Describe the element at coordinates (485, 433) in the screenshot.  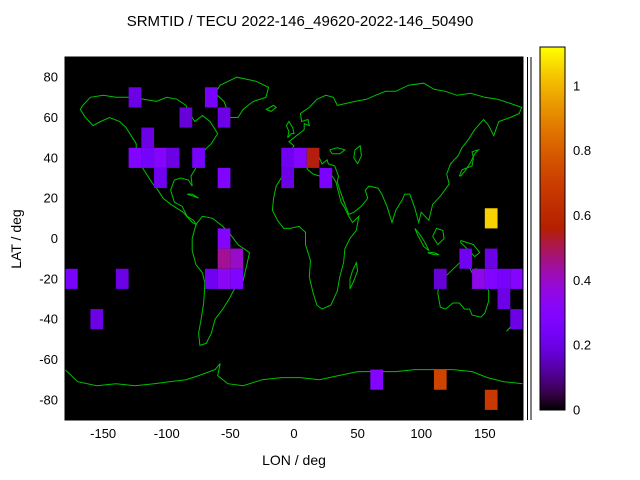
I see `x-tick-label: 150` at that location.